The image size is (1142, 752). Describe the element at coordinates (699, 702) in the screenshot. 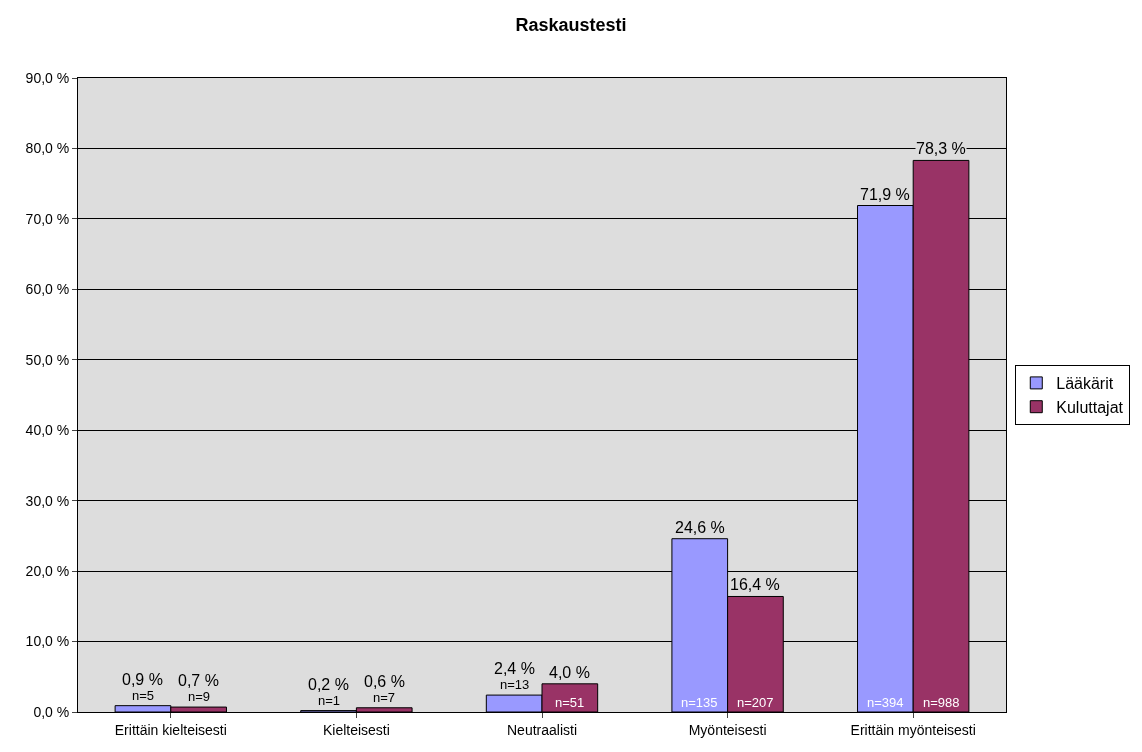

I see `annotation: n=135` at that location.